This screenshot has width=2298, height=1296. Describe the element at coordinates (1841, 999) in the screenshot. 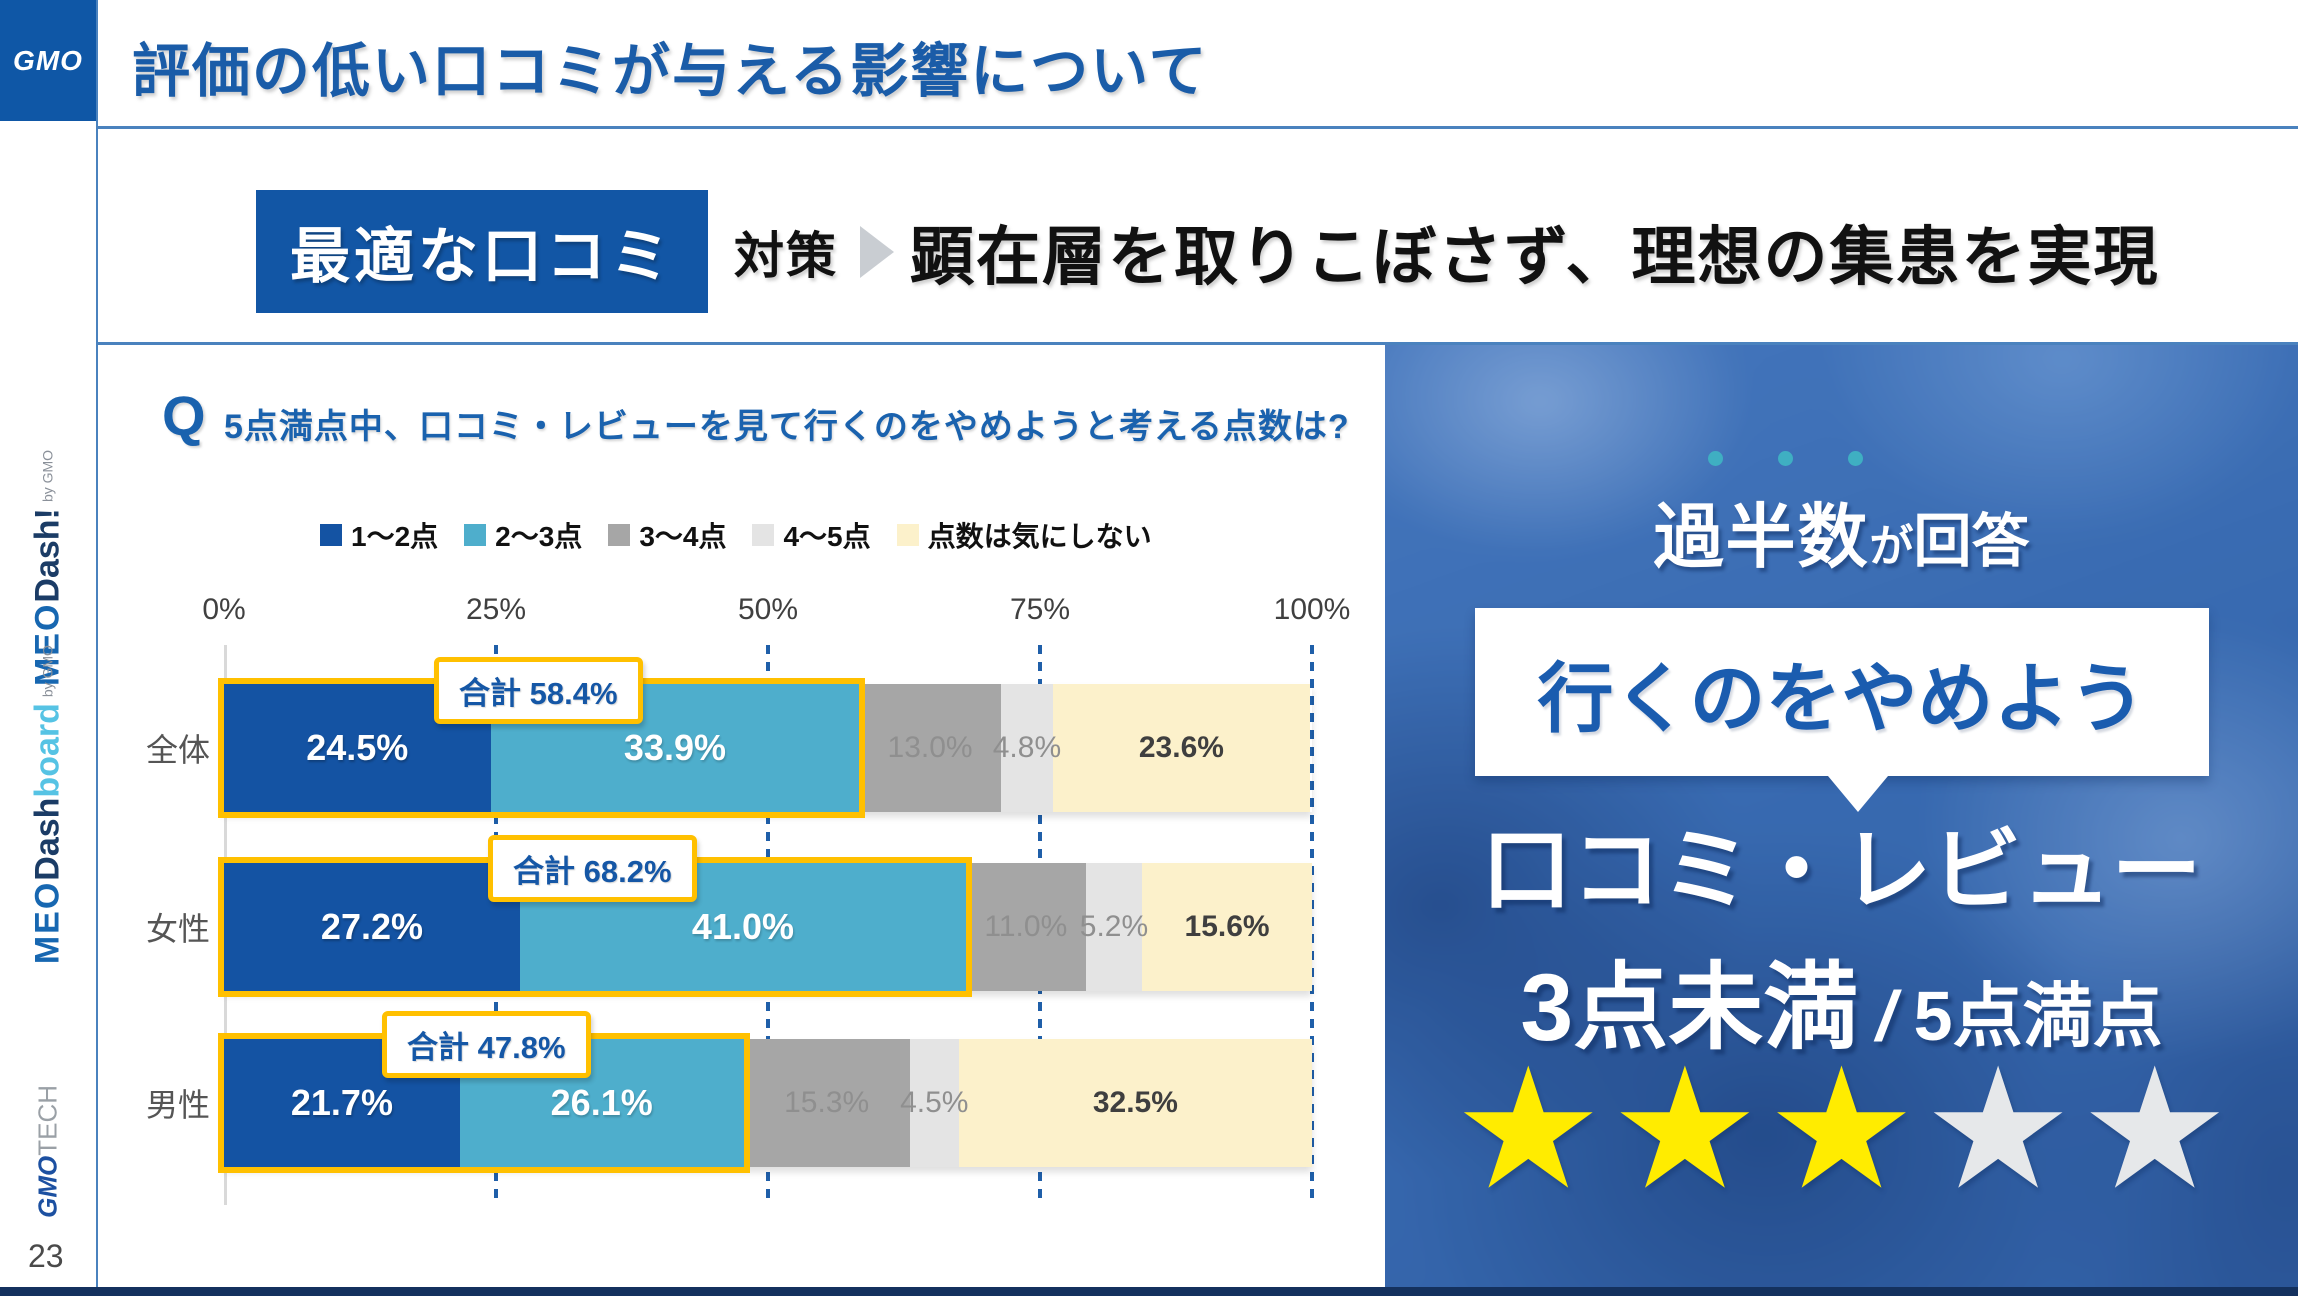

I see `panel-score: 3点未満 / 5点満点` at that location.